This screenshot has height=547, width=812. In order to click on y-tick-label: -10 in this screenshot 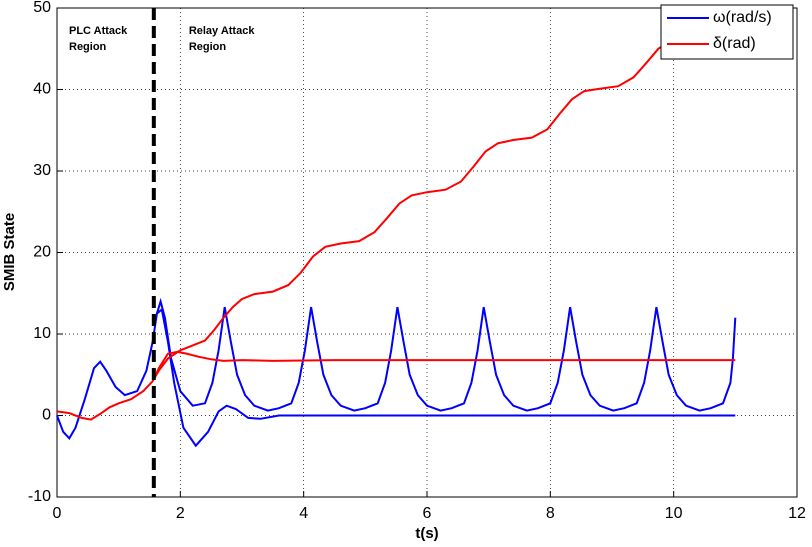, I will do `click(39, 496)`.